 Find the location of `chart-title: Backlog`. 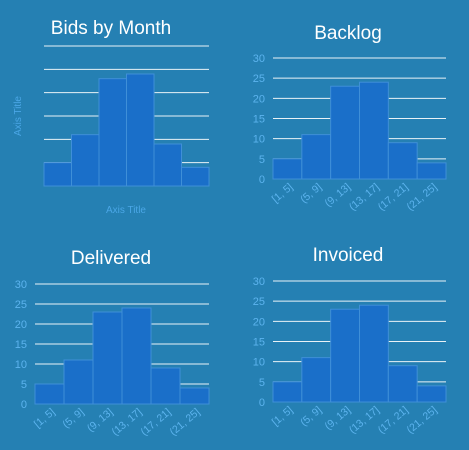

chart-title: Backlog is located at coordinates (348, 33).